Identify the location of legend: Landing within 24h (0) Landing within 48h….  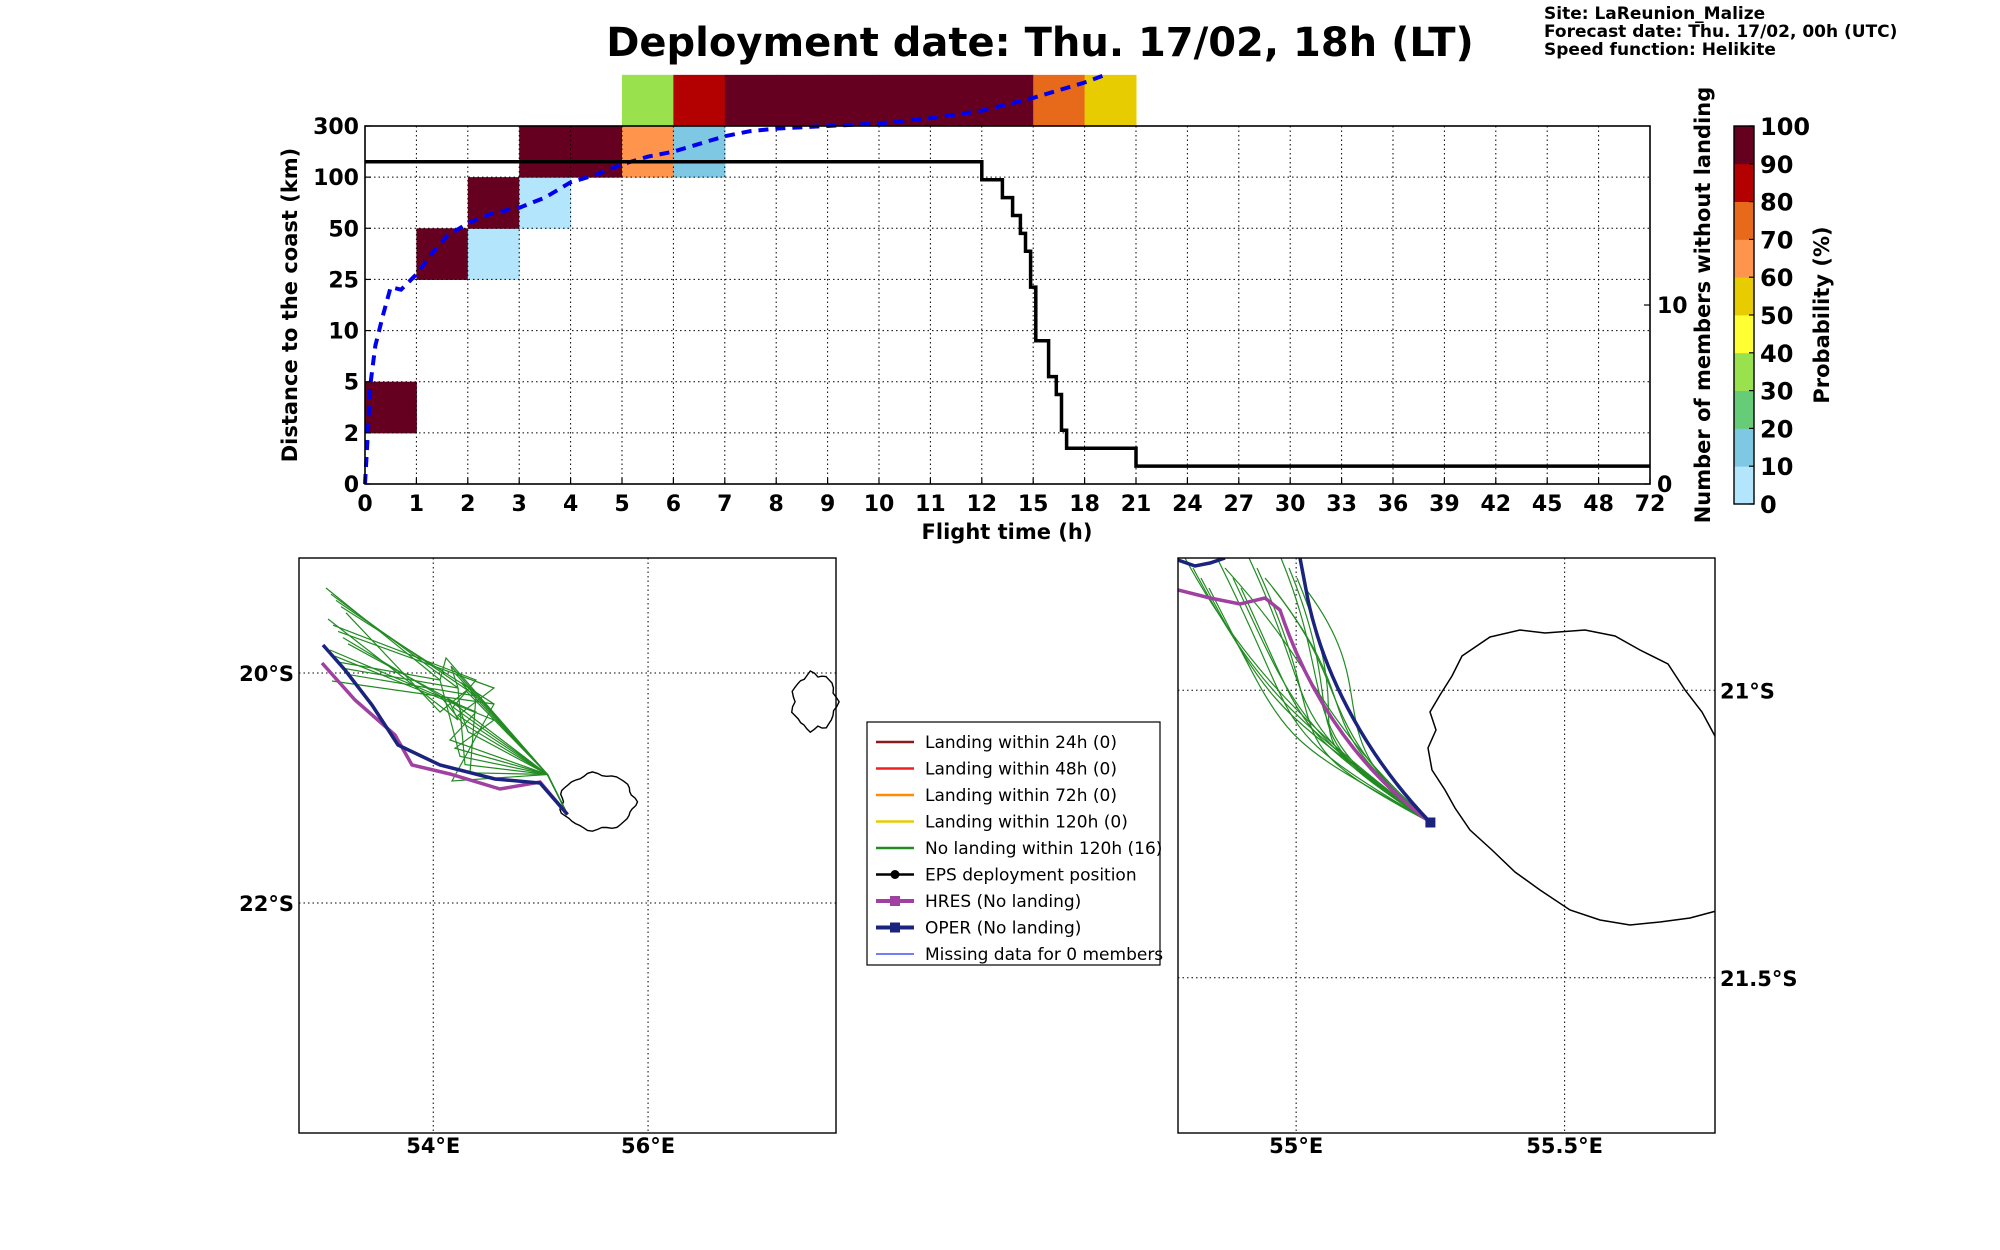
(1014, 843).